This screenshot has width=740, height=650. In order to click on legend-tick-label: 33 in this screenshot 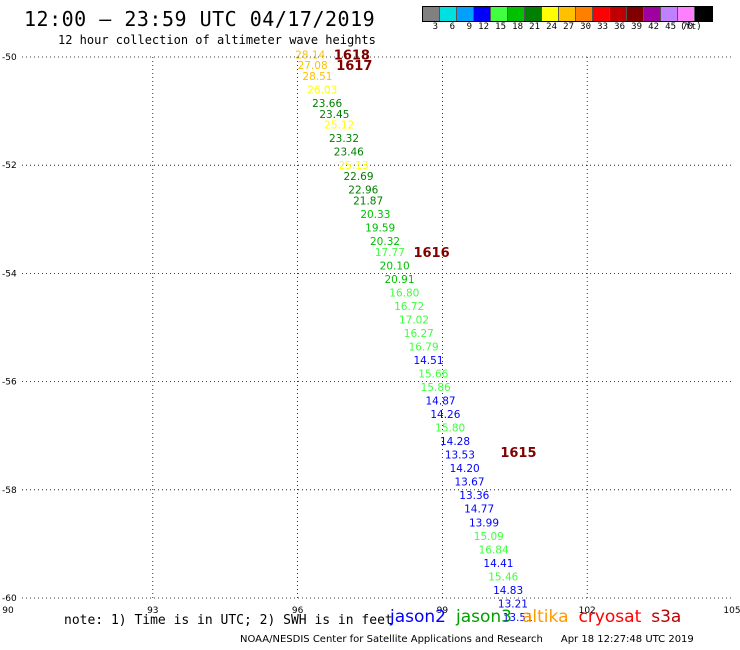, I will do `click(602, 27)`.